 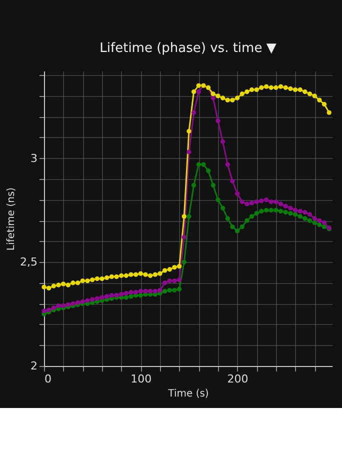 What do you see at coordinates (34, 158) in the screenshot?
I see `y-tick-label: 3` at bounding box center [34, 158].